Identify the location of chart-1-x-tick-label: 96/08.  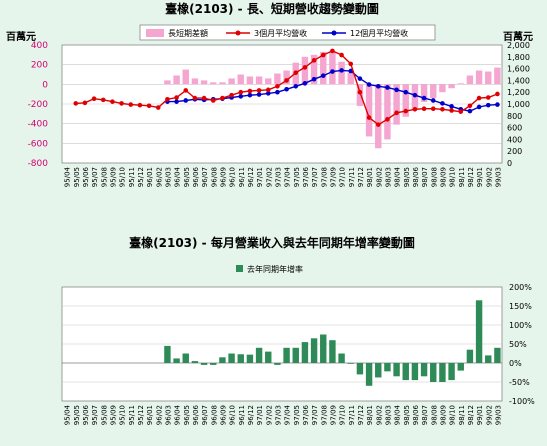
(214, 177).